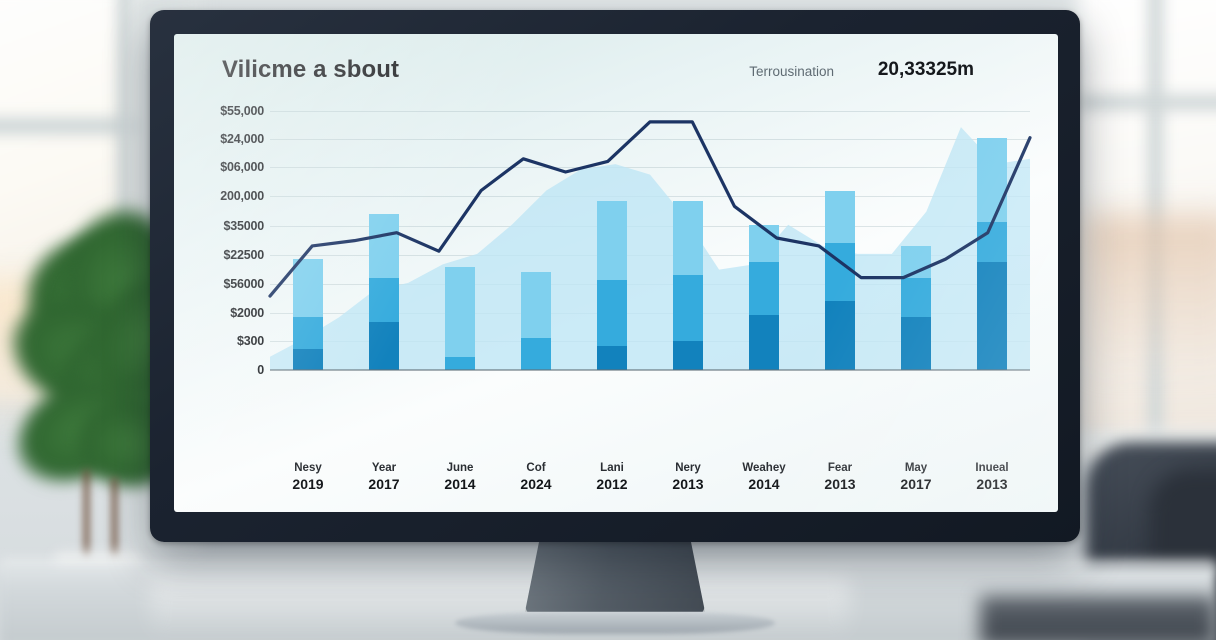 The image size is (1216, 640). Describe the element at coordinates (250, 340) in the screenshot. I see `y-axis-tick-label: $300` at that location.